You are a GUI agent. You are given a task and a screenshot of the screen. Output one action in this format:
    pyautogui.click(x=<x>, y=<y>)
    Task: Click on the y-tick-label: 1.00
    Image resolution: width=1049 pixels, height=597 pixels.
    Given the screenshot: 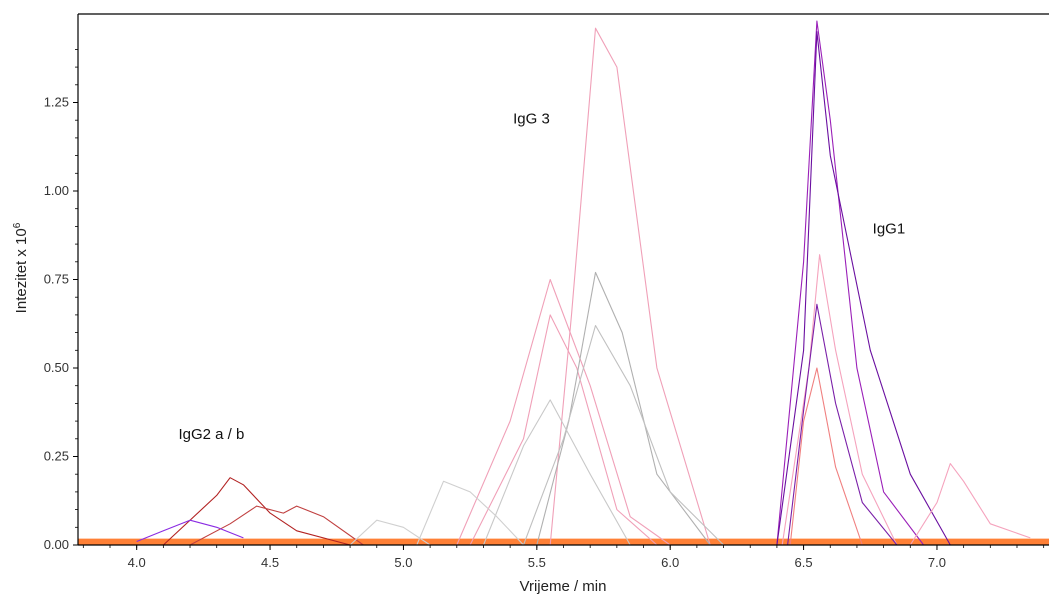 What is the action you would take?
    pyautogui.click(x=56, y=190)
    